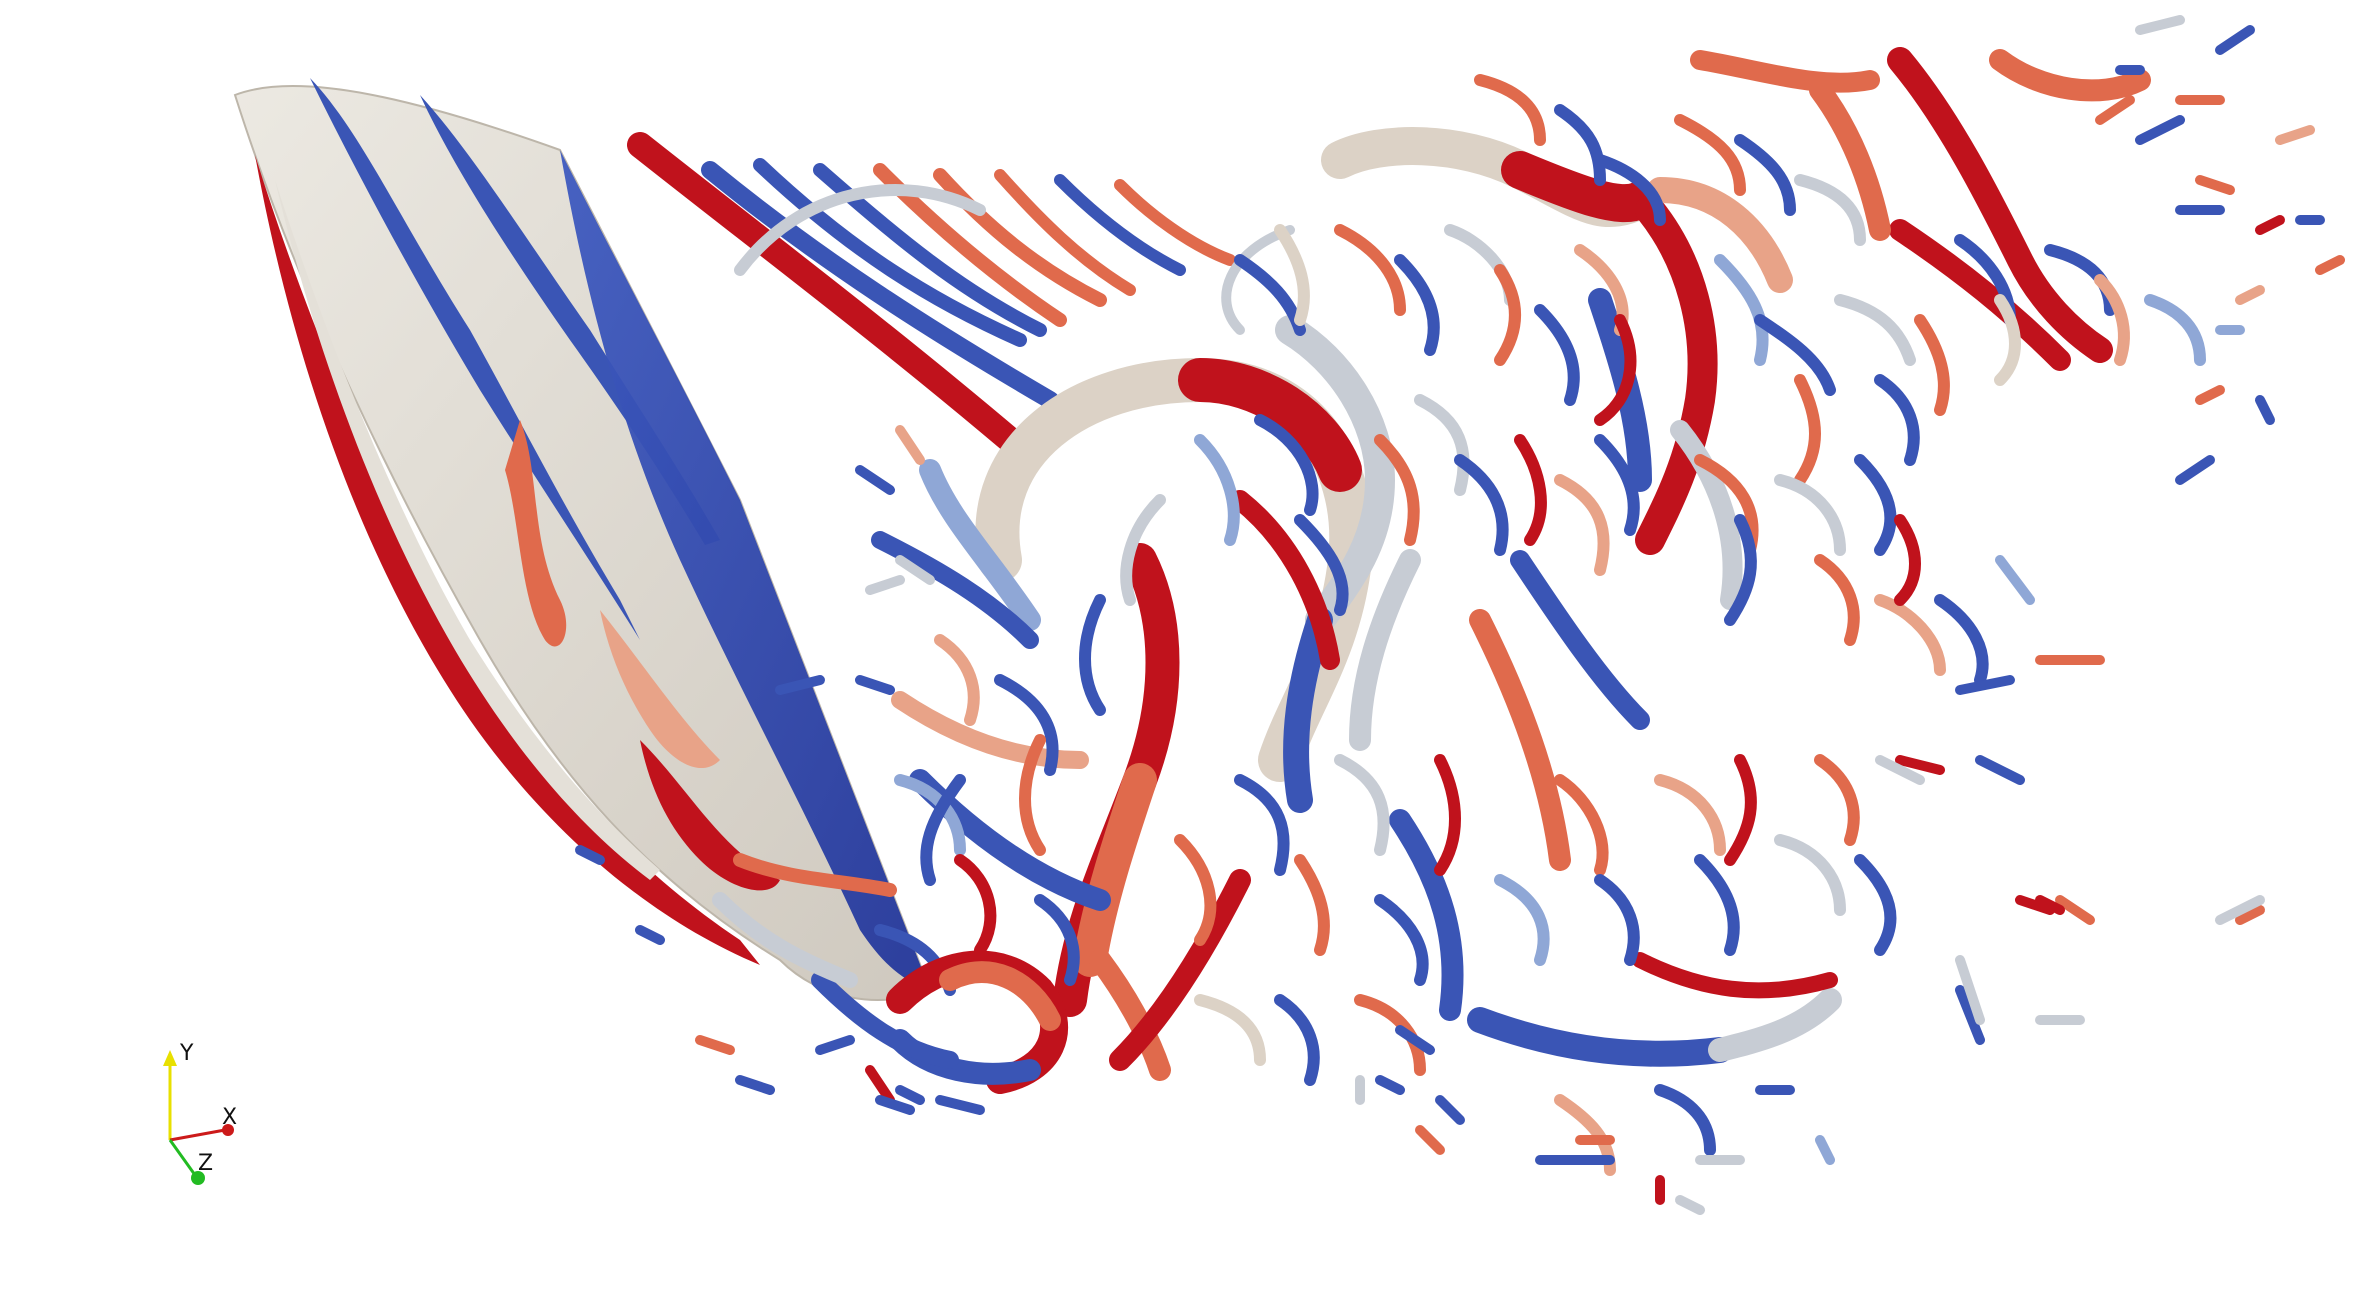 The width and height of the screenshot is (2359, 1294). Describe the element at coordinates (197, 1135) in the screenshot. I see `x-axis-line` at that location.